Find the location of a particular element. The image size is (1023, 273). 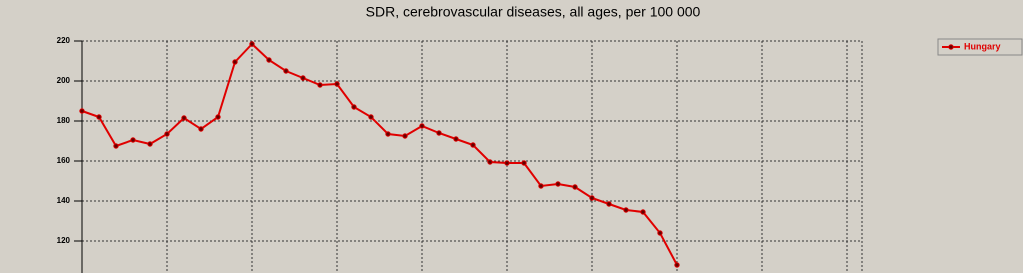

y-tick-label: 120 is located at coordinates (64, 240).